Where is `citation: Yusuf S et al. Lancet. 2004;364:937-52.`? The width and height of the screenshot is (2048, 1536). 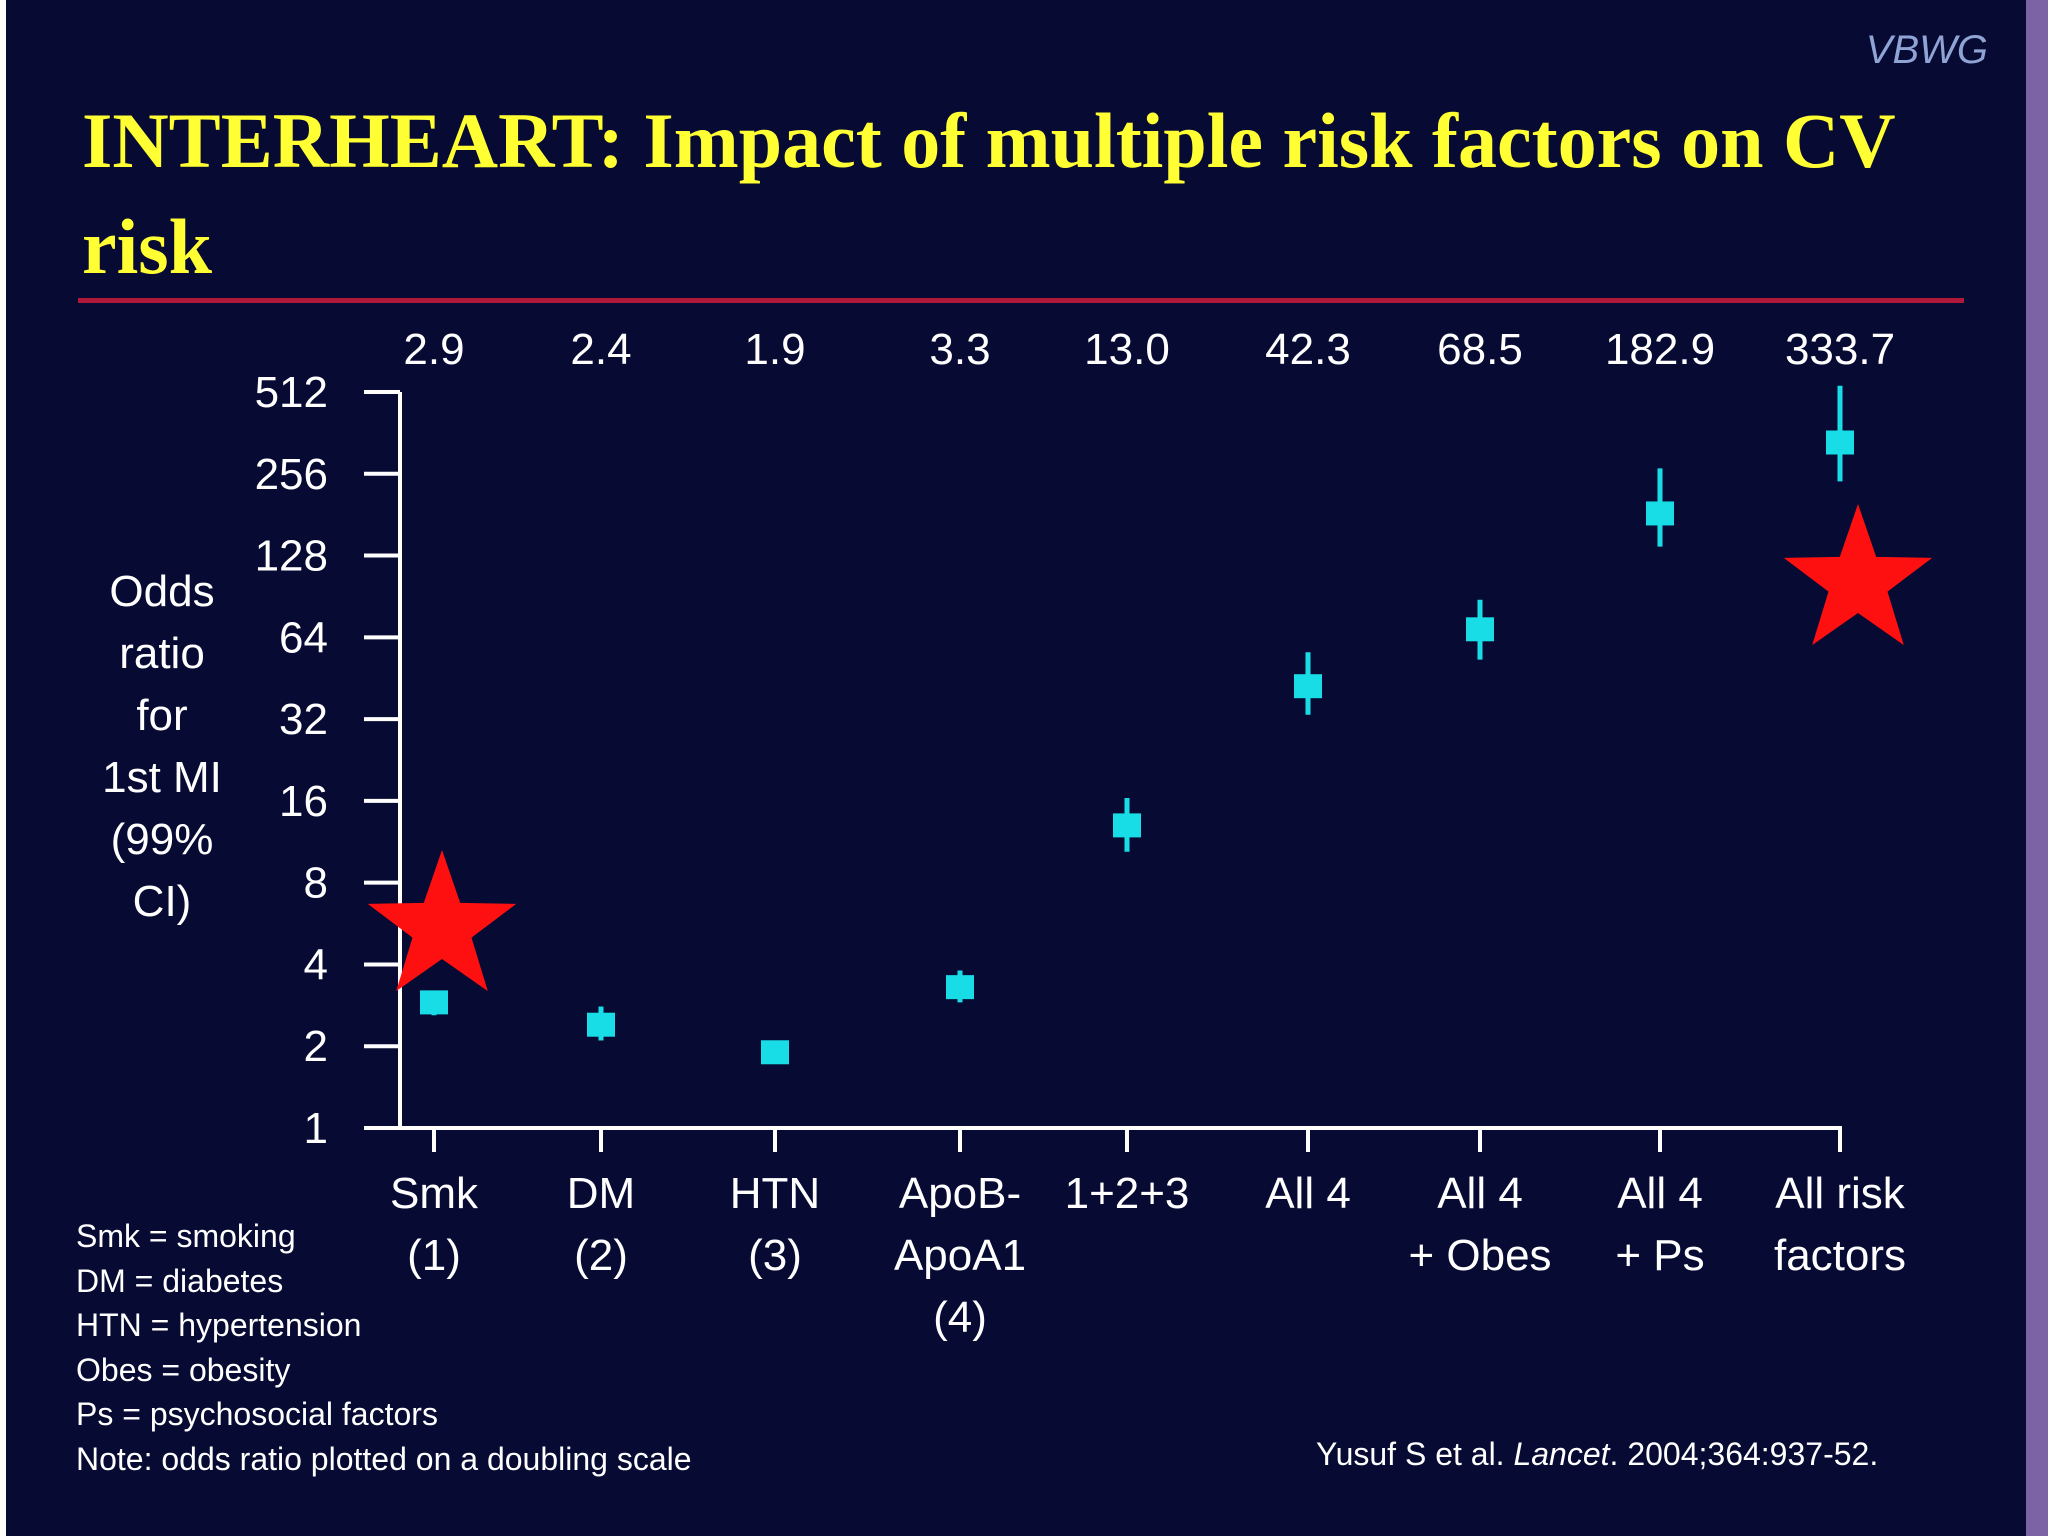
citation: Yusuf S et al. Lancet. 2004;364:937-52. is located at coordinates (1597, 1454).